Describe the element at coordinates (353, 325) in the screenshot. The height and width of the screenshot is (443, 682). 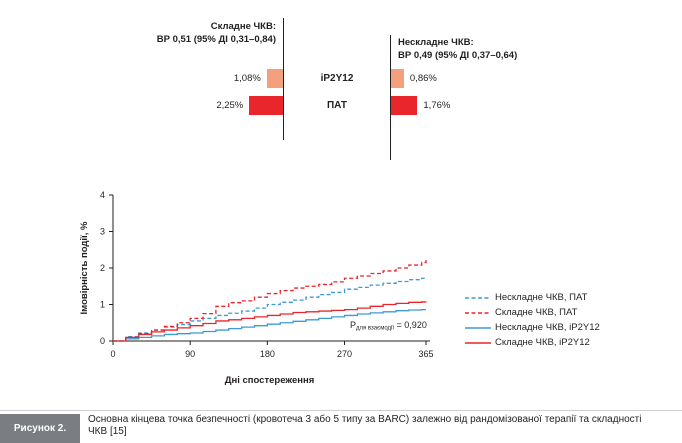
I see `p-symbol: P` at that location.